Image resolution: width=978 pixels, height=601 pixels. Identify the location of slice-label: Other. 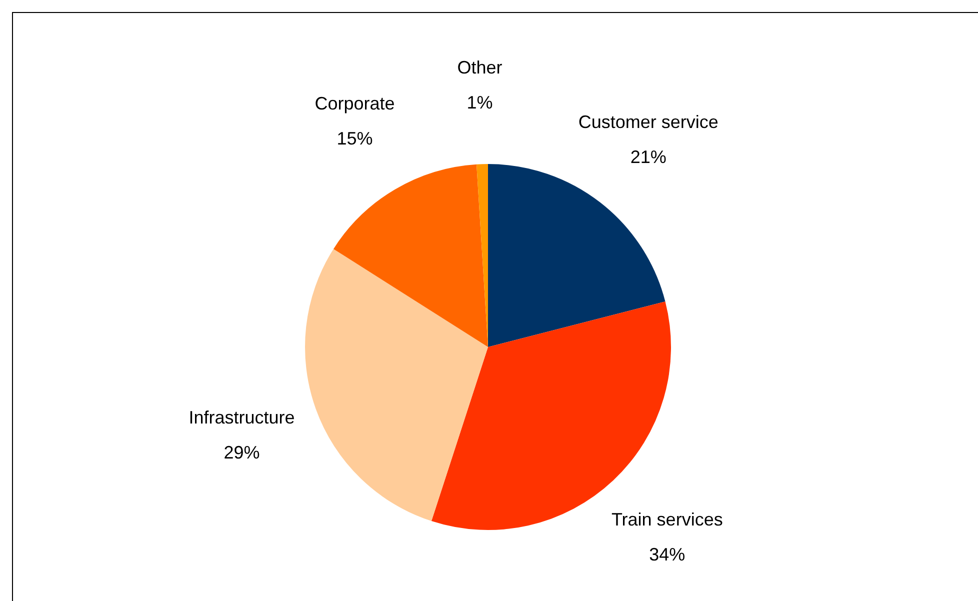
(479, 67).